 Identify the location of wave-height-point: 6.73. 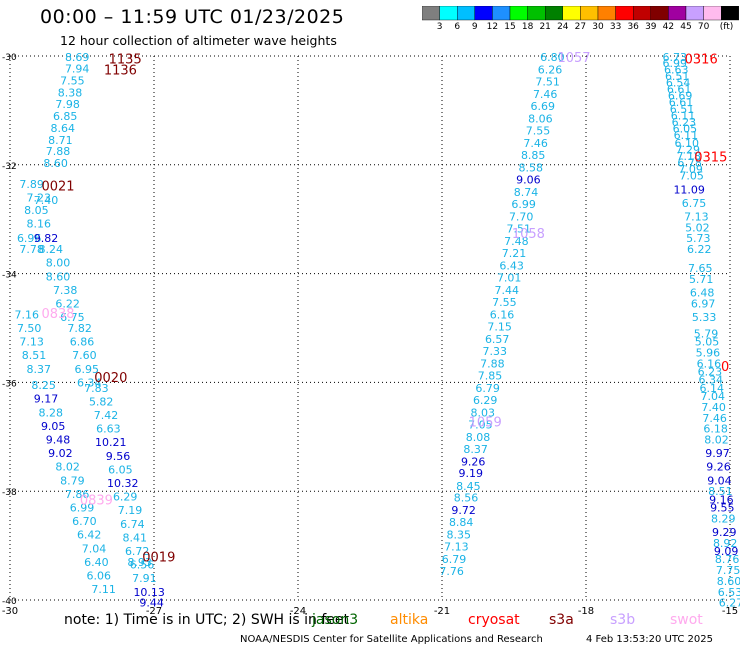
(675, 57).